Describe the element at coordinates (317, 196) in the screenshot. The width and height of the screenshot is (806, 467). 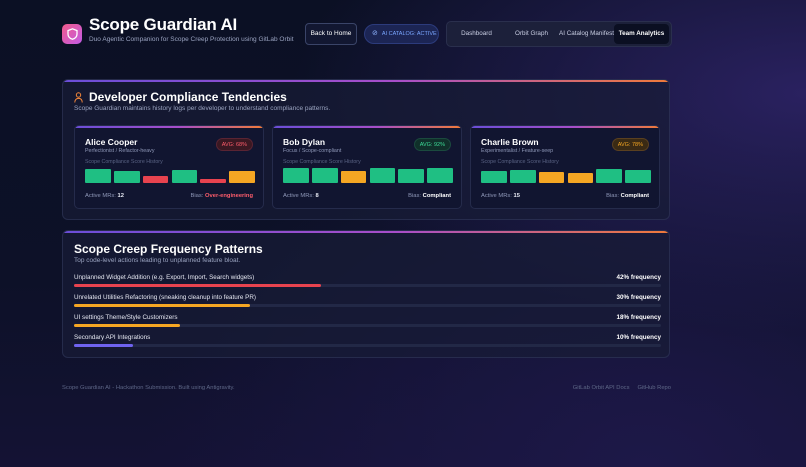
I see `active-mrs-value: 8` at that location.